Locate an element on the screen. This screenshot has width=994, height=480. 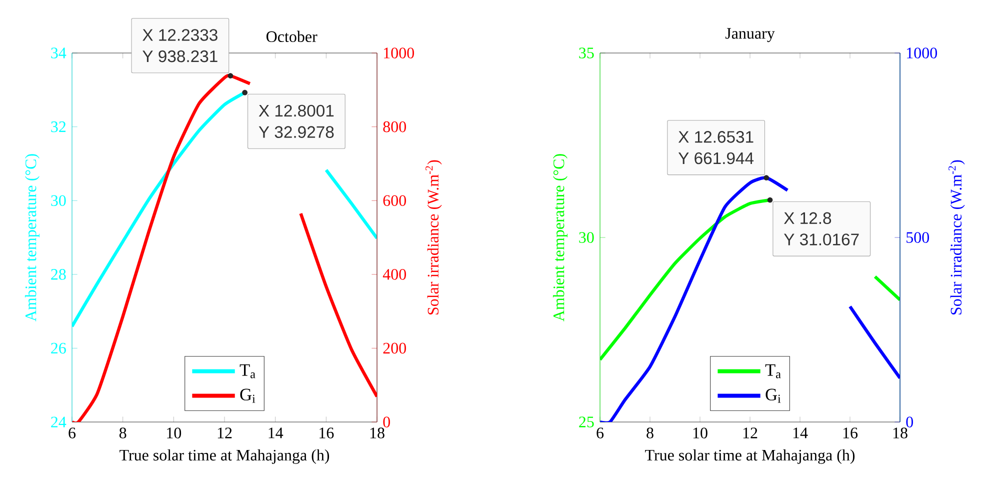
y-tick-label: 24 is located at coordinates (58, 422).